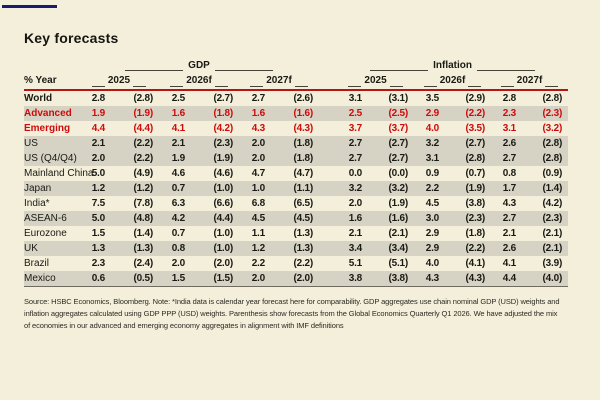 The height and width of the screenshot is (400, 600). Describe the element at coordinates (223, 98) in the screenshot. I see `gdp-value-cell: (2.7)` at that location.